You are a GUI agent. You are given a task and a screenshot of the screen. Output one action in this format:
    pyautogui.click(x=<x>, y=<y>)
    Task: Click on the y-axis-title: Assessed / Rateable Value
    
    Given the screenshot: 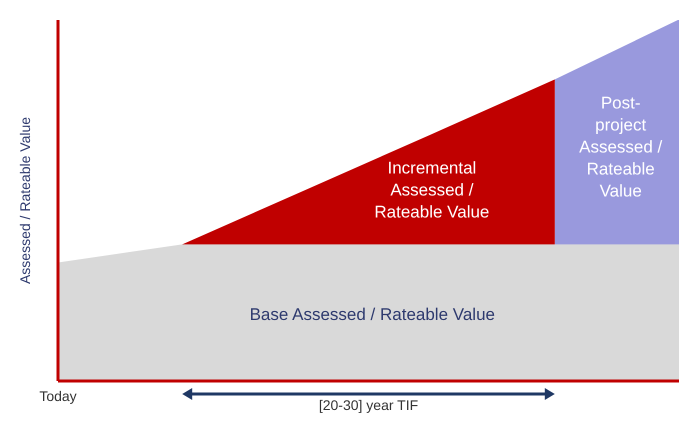 What is the action you would take?
    pyautogui.click(x=25, y=200)
    